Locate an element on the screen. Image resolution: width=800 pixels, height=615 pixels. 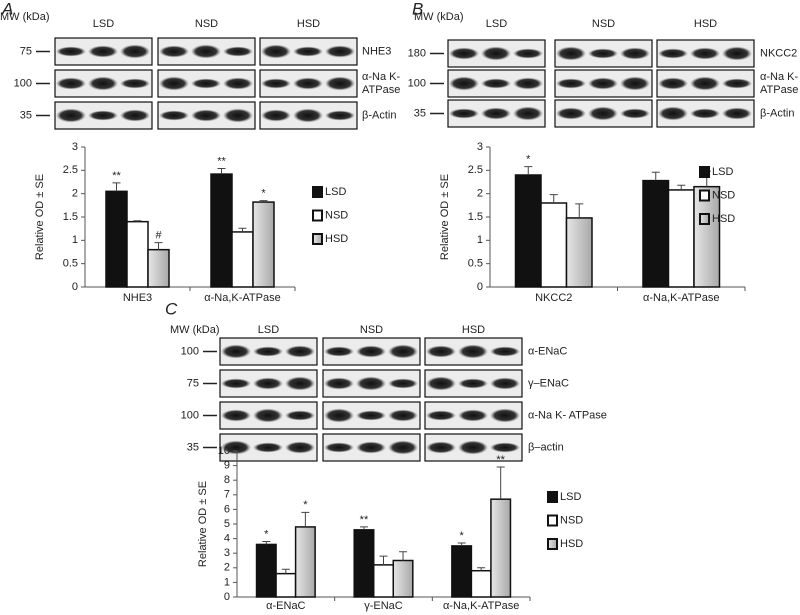
group-label: HSD is located at coordinates (473, 330).